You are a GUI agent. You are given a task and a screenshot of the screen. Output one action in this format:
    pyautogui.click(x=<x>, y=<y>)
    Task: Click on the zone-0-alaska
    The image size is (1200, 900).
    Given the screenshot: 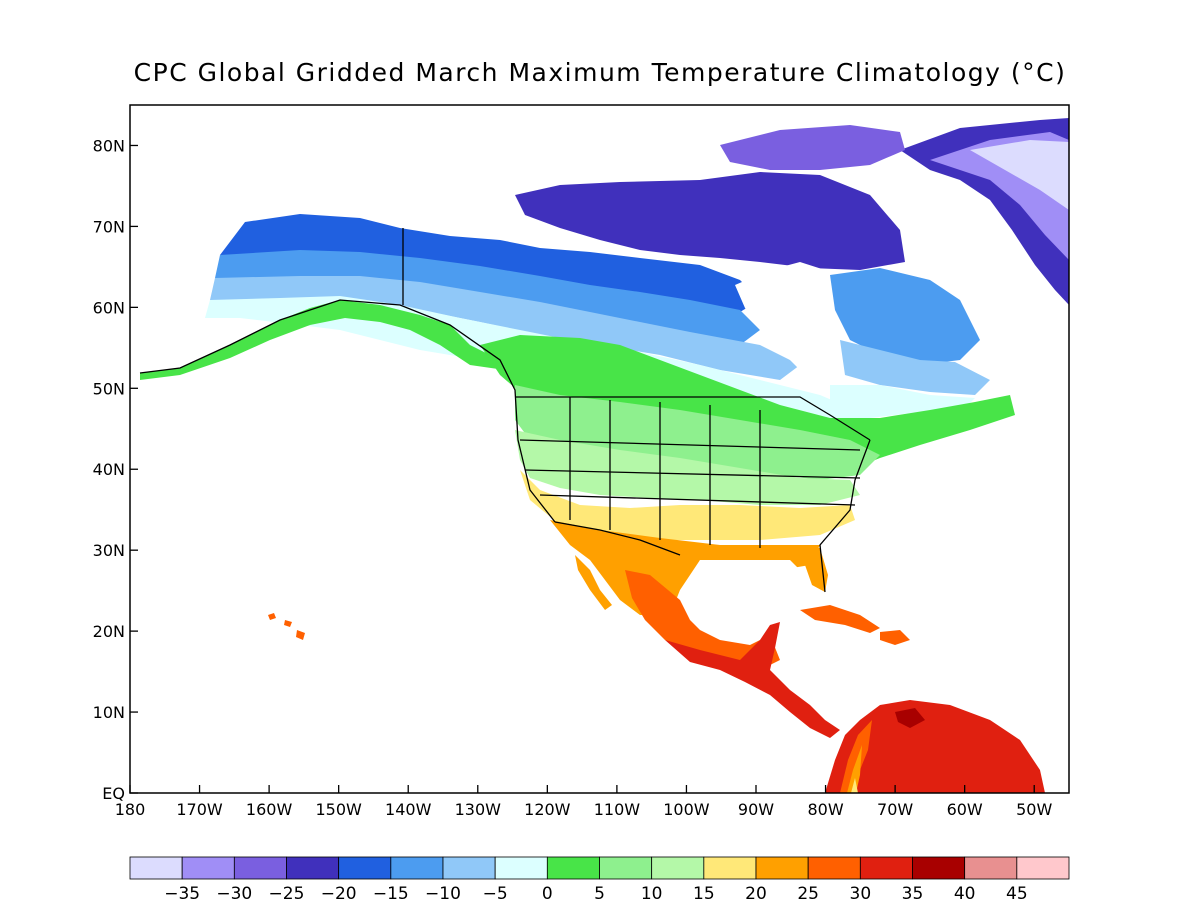 What is the action you would take?
    pyautogui.click(x=322, y=340)
    